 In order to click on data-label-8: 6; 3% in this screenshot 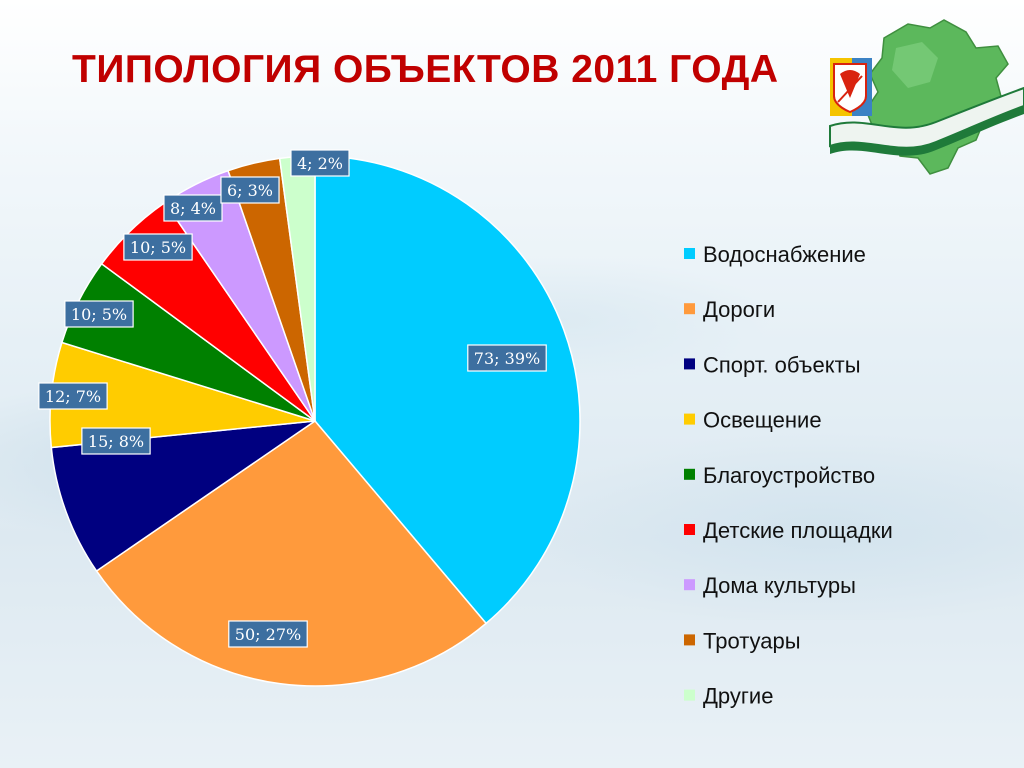, I will do `click(250, 190)`.